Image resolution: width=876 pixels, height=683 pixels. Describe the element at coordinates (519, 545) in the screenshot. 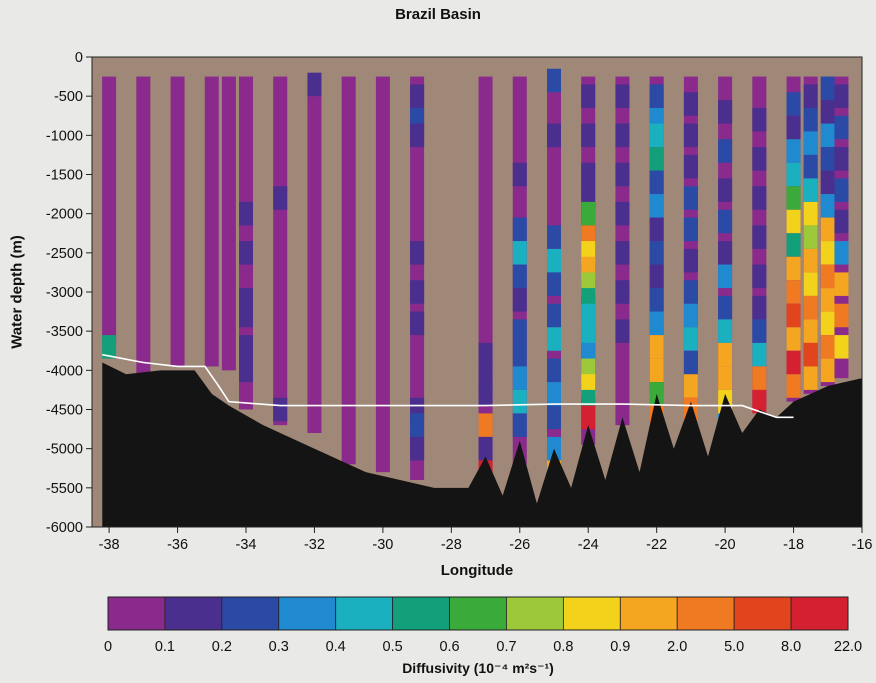

I see `x-tick-label: -26` at that location.